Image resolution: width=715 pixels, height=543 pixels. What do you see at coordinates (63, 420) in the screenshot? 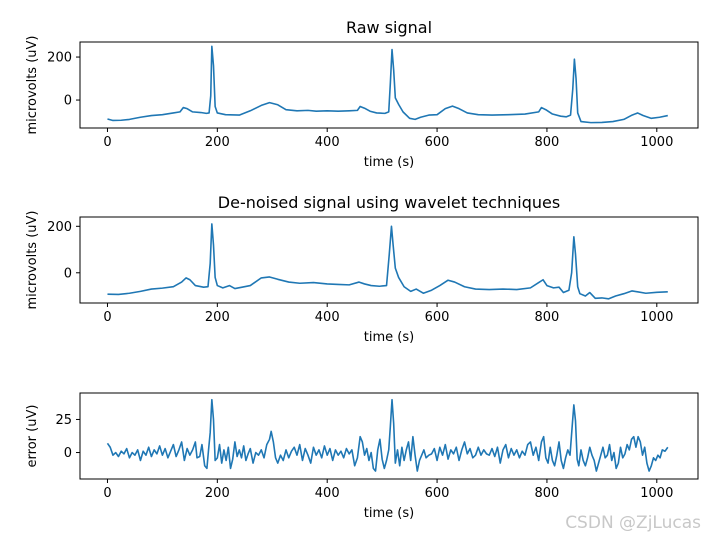
I see `y-tick-label: 25` at bounding box center [63, 420].